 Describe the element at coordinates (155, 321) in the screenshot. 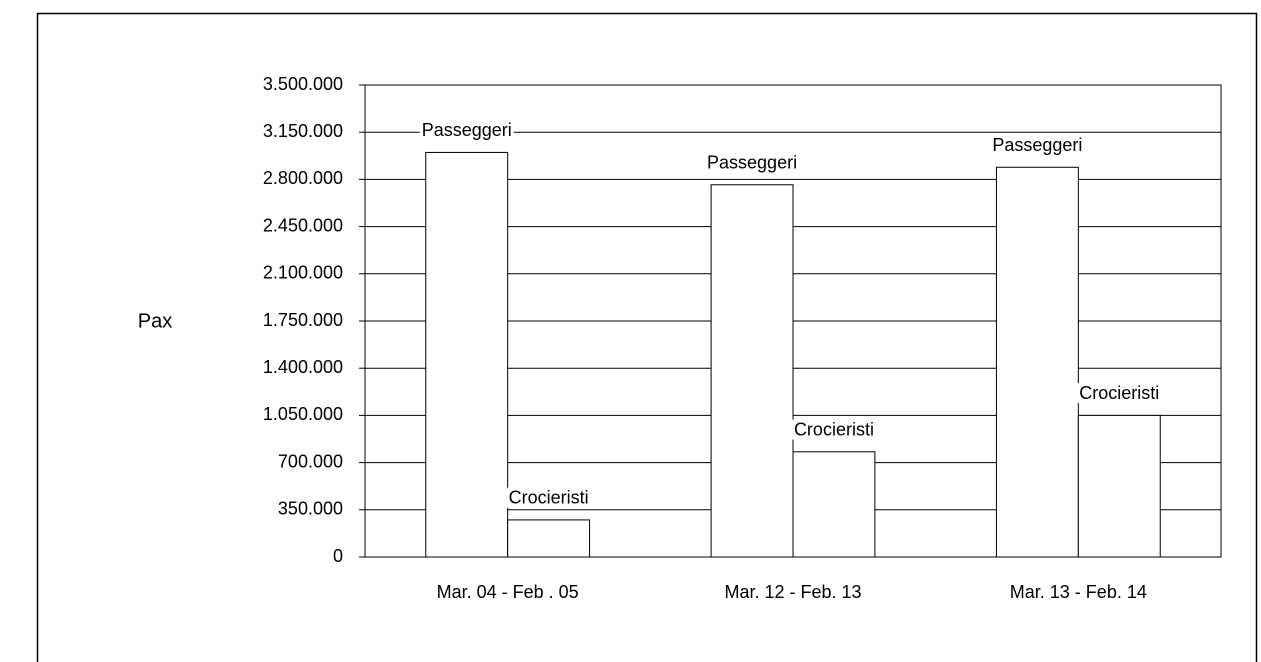

I see `y-axis-label: Pax` at that location.